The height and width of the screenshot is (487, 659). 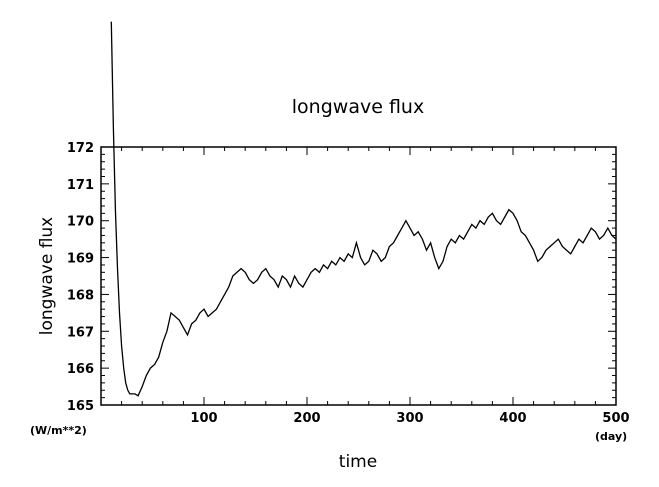 I want to click on y-tick-label-0: 165, so click(x=80, y=406).